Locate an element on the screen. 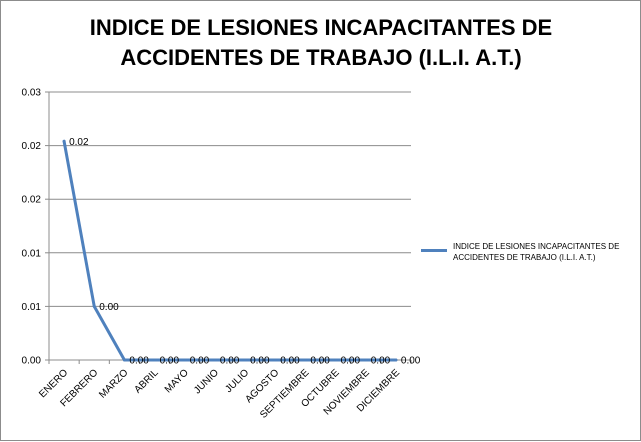 This screenshot has width=641, height=442. x-tick-label: MARZO is located at coordinates (113, 383).